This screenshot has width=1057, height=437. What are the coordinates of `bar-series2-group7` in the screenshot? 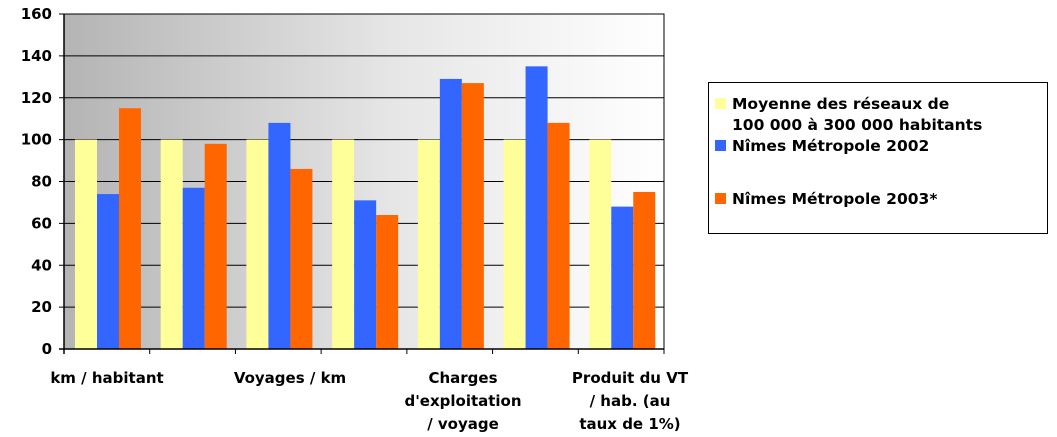 It's located at (622, 277).